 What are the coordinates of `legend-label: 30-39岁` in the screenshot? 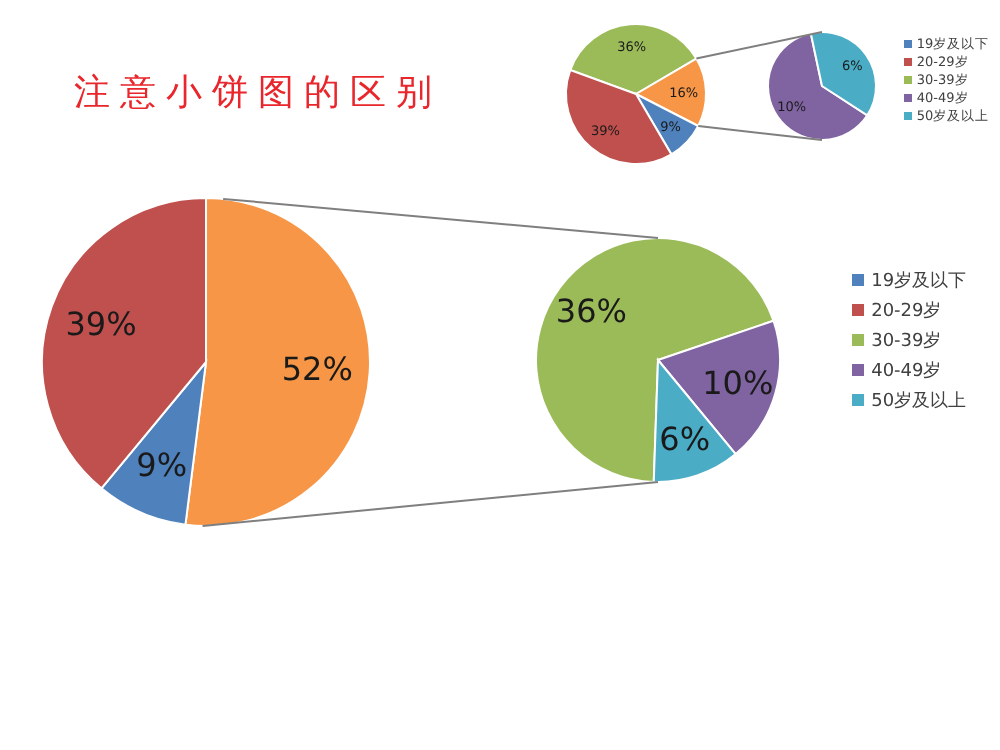 It's located at (906, 341).